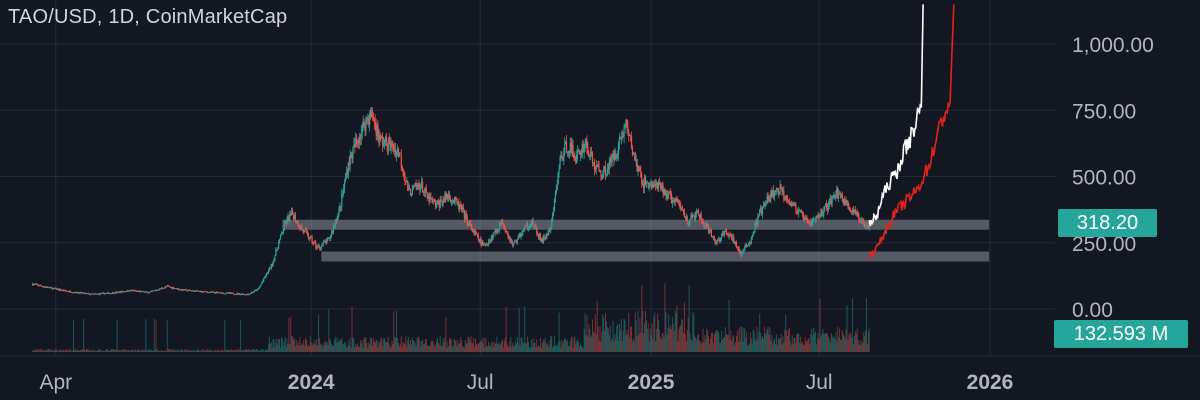 This screenshot has width=1200, height=400. Describe the element at coordinates (1107, 223) in the screenshot. I see `last-price-badge: 318.20` at that location.